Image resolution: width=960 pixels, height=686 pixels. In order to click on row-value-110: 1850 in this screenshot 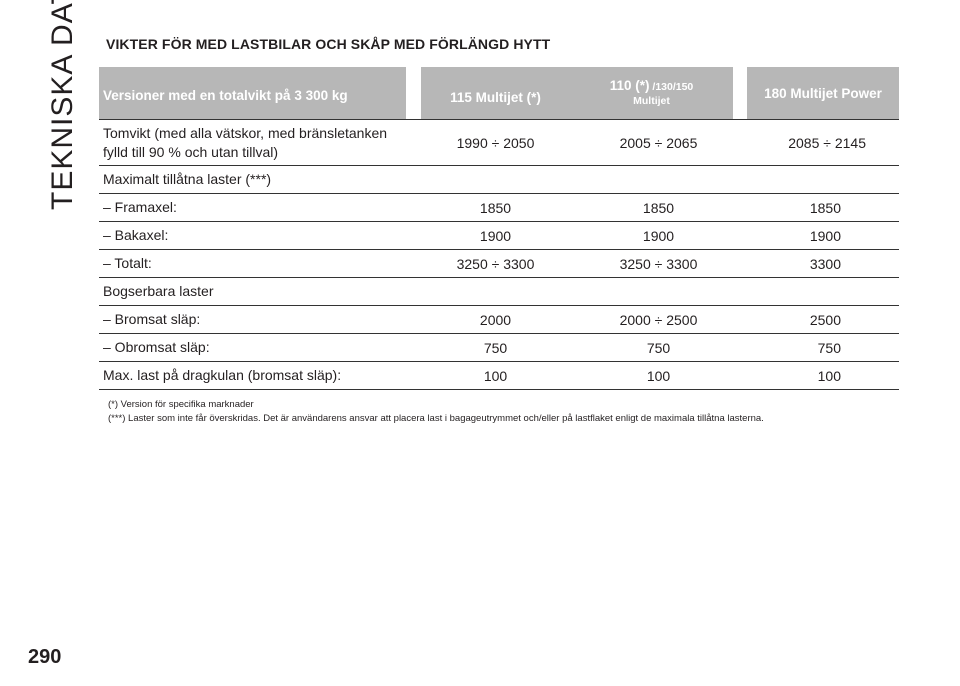, I will do `click(658, 207)`.